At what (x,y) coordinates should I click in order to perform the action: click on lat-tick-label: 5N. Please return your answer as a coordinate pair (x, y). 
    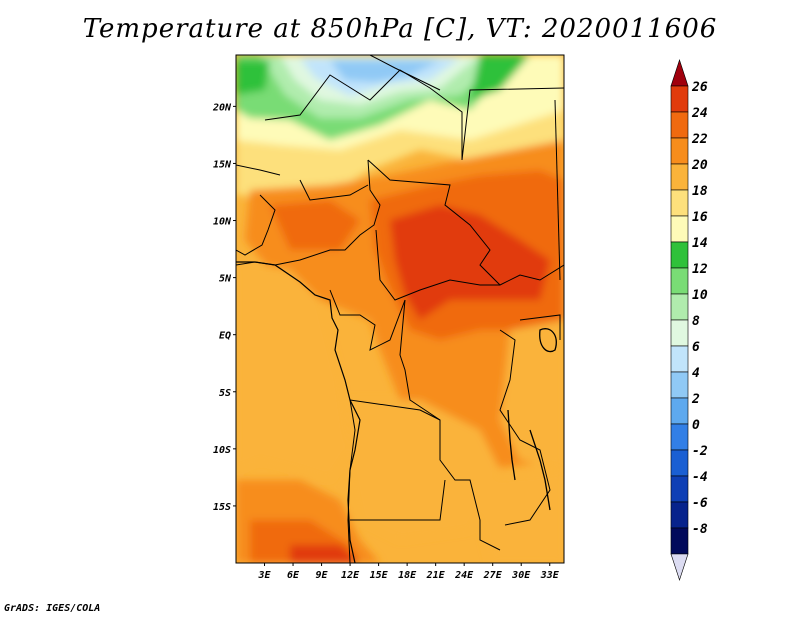
    Looking at the image, I should click on (225, 279).